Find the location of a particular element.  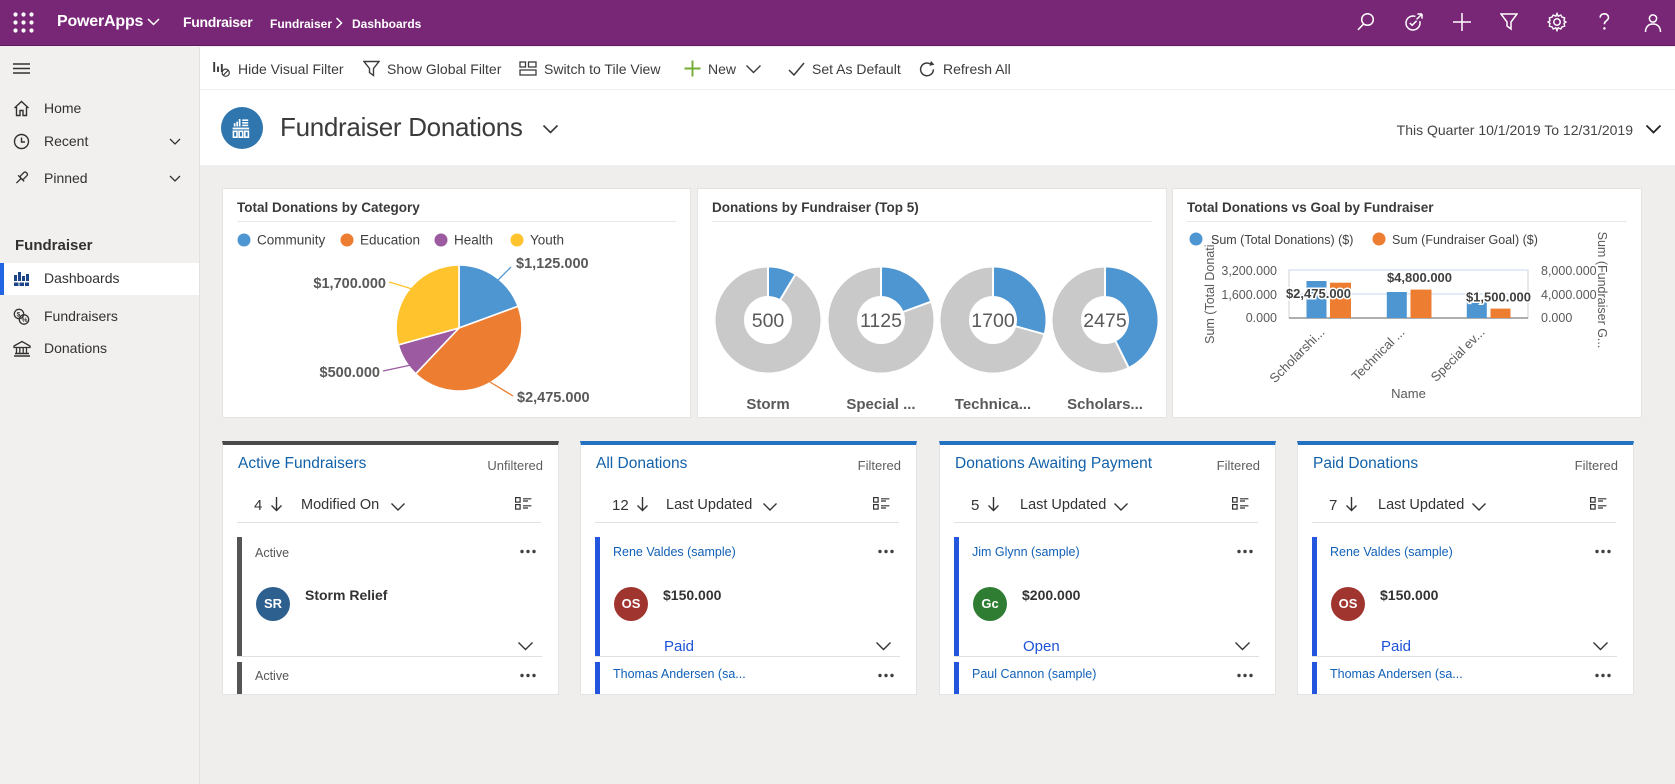

svg-text: 4,000.000 is located at coordinates (1569, 295).